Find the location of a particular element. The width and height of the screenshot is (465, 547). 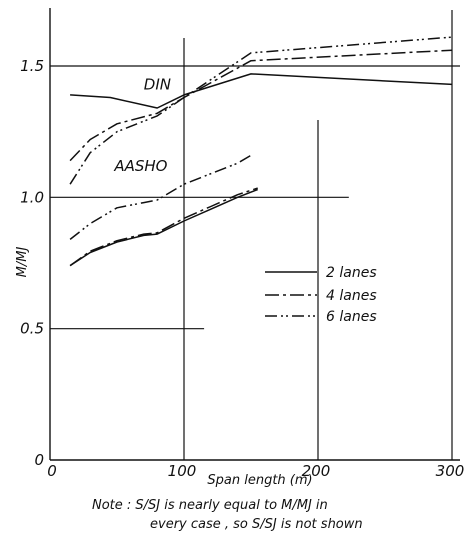

series-aasho-2-lanes is located at coordinates (163, 227).